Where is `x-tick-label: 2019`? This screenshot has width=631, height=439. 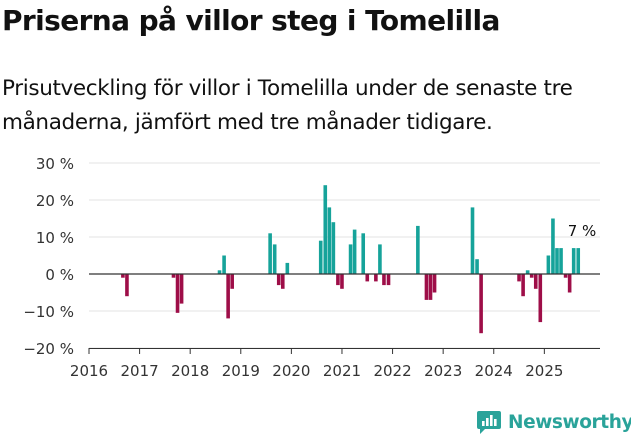
x-tick-label: 2019 is located at coordinates (241, 371).